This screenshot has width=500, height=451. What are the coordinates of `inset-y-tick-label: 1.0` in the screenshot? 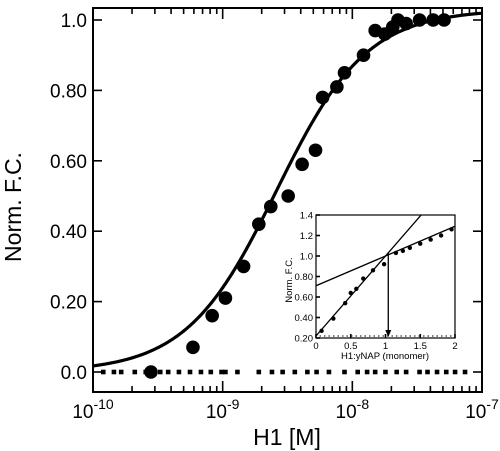 It's located at (306, 257).